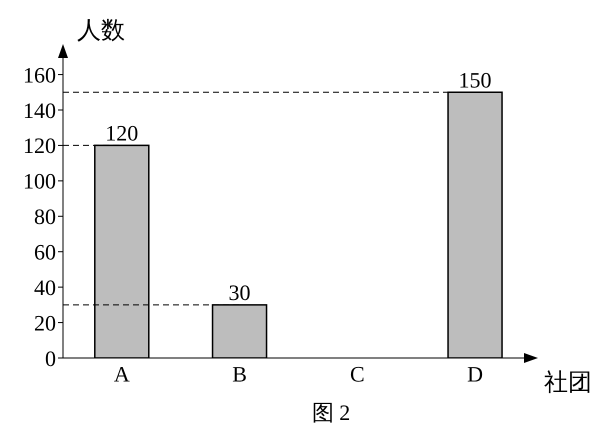  I want to click on y-tick-label: 160, so click(39, 75).